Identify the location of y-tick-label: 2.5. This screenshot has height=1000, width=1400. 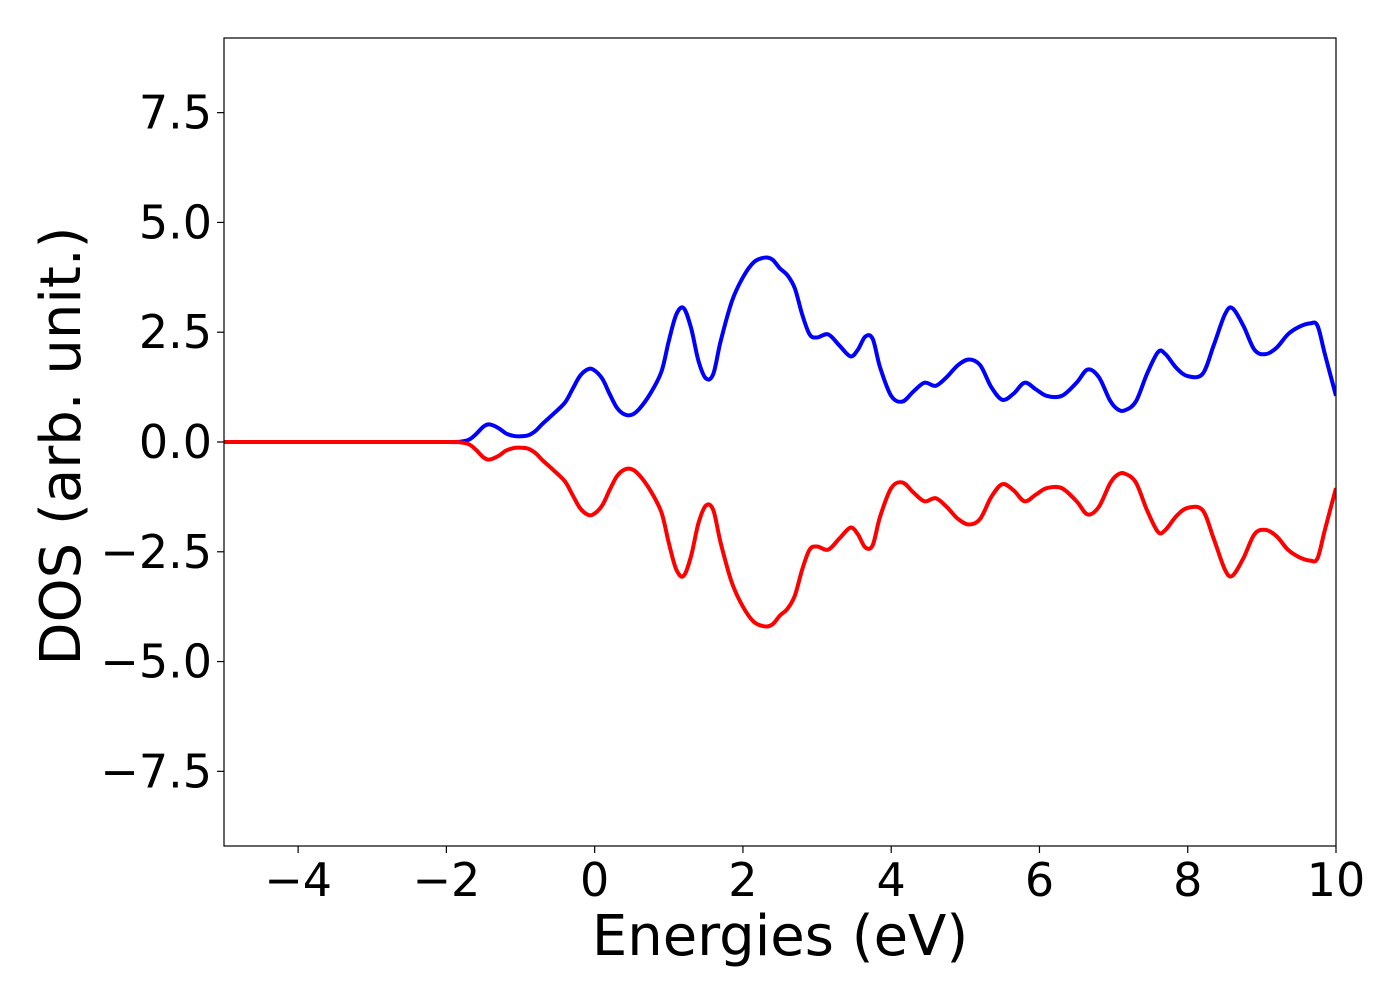
(175, 332).